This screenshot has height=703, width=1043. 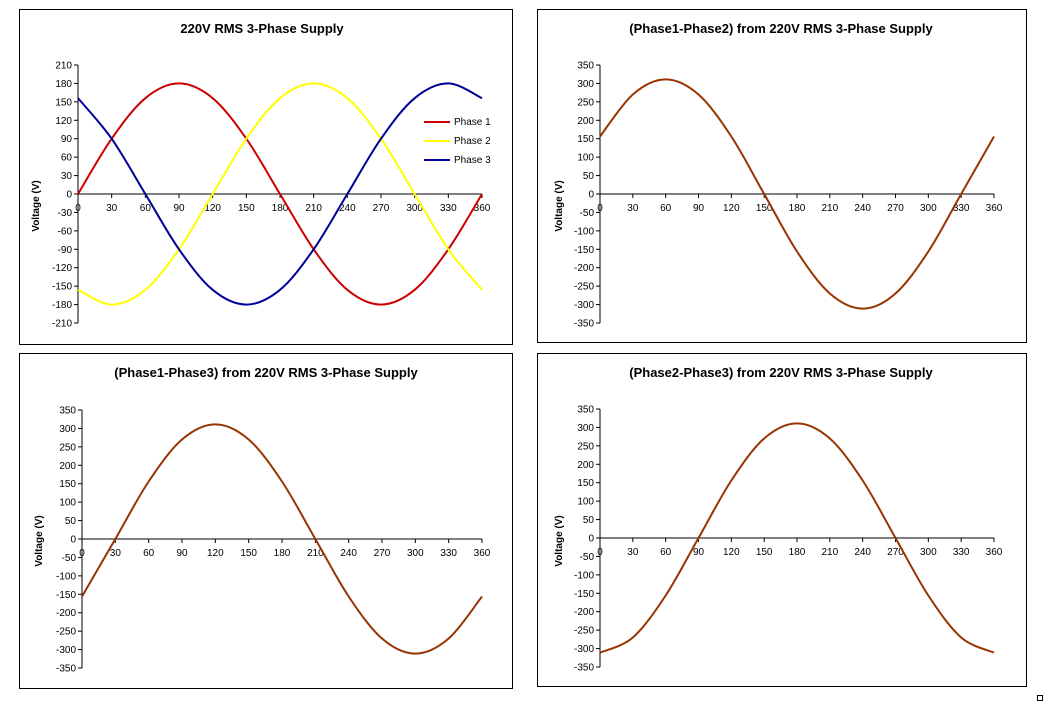 I want to click on y-tick-label: -90, so click(x=65, y=250).